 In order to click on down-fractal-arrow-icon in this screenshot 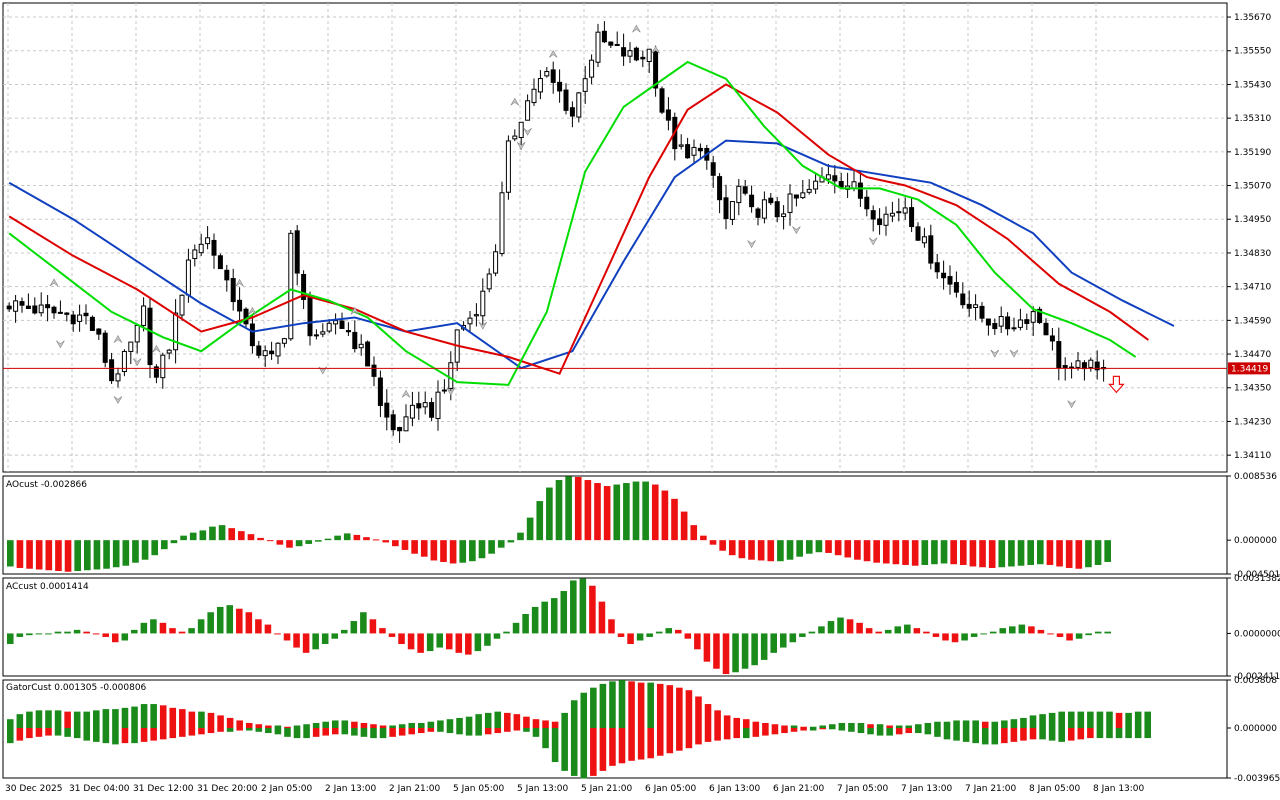, I will do `click(1014, 353)`.